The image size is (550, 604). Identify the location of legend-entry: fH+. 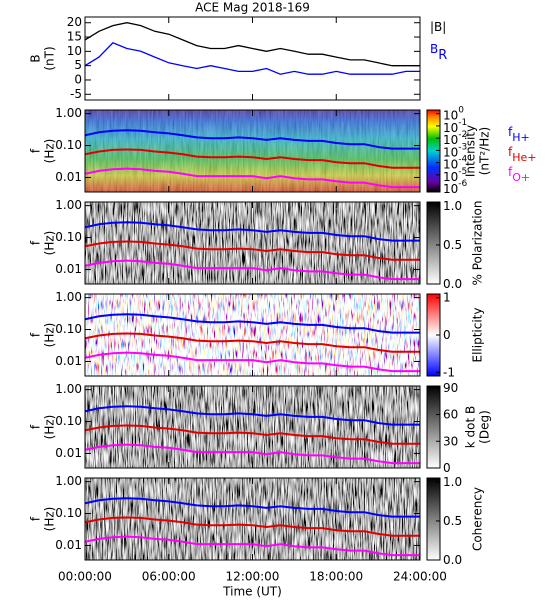
(519, 135).